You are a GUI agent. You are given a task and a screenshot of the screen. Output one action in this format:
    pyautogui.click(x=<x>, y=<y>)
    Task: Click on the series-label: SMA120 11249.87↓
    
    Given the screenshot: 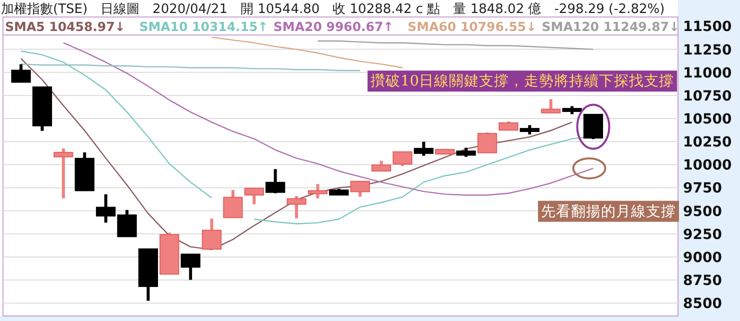 What is the action you would take?
    pyautogui.click(x=611, y=26)
    